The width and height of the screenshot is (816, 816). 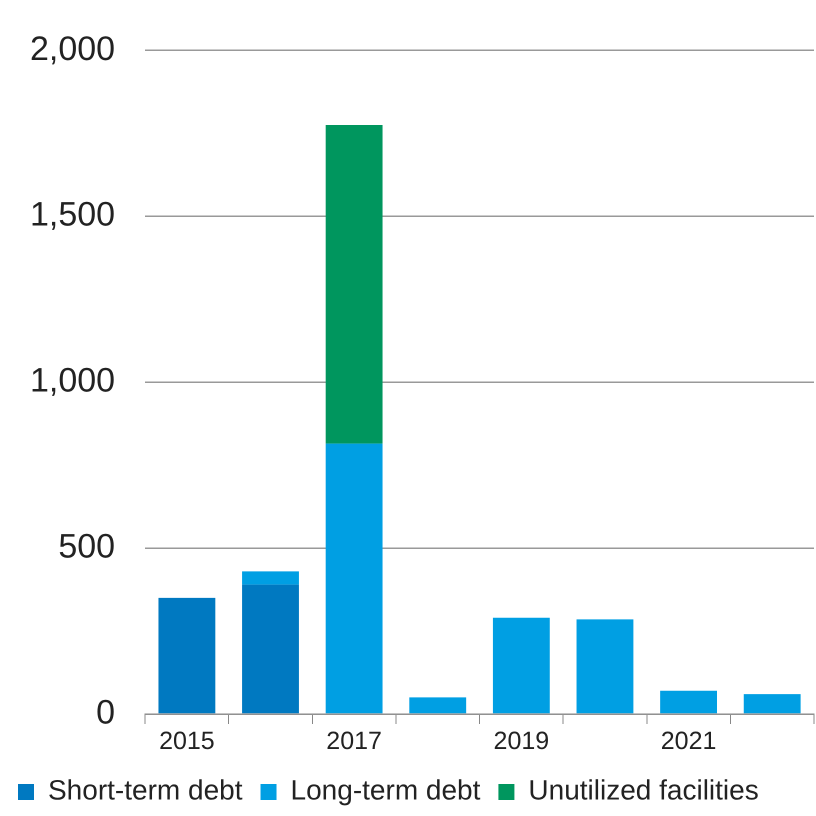 What do you see at coordinates (187, 740) in the screenshot?
I see `x-tick-label: 2015` at bounding box center [187, 740].